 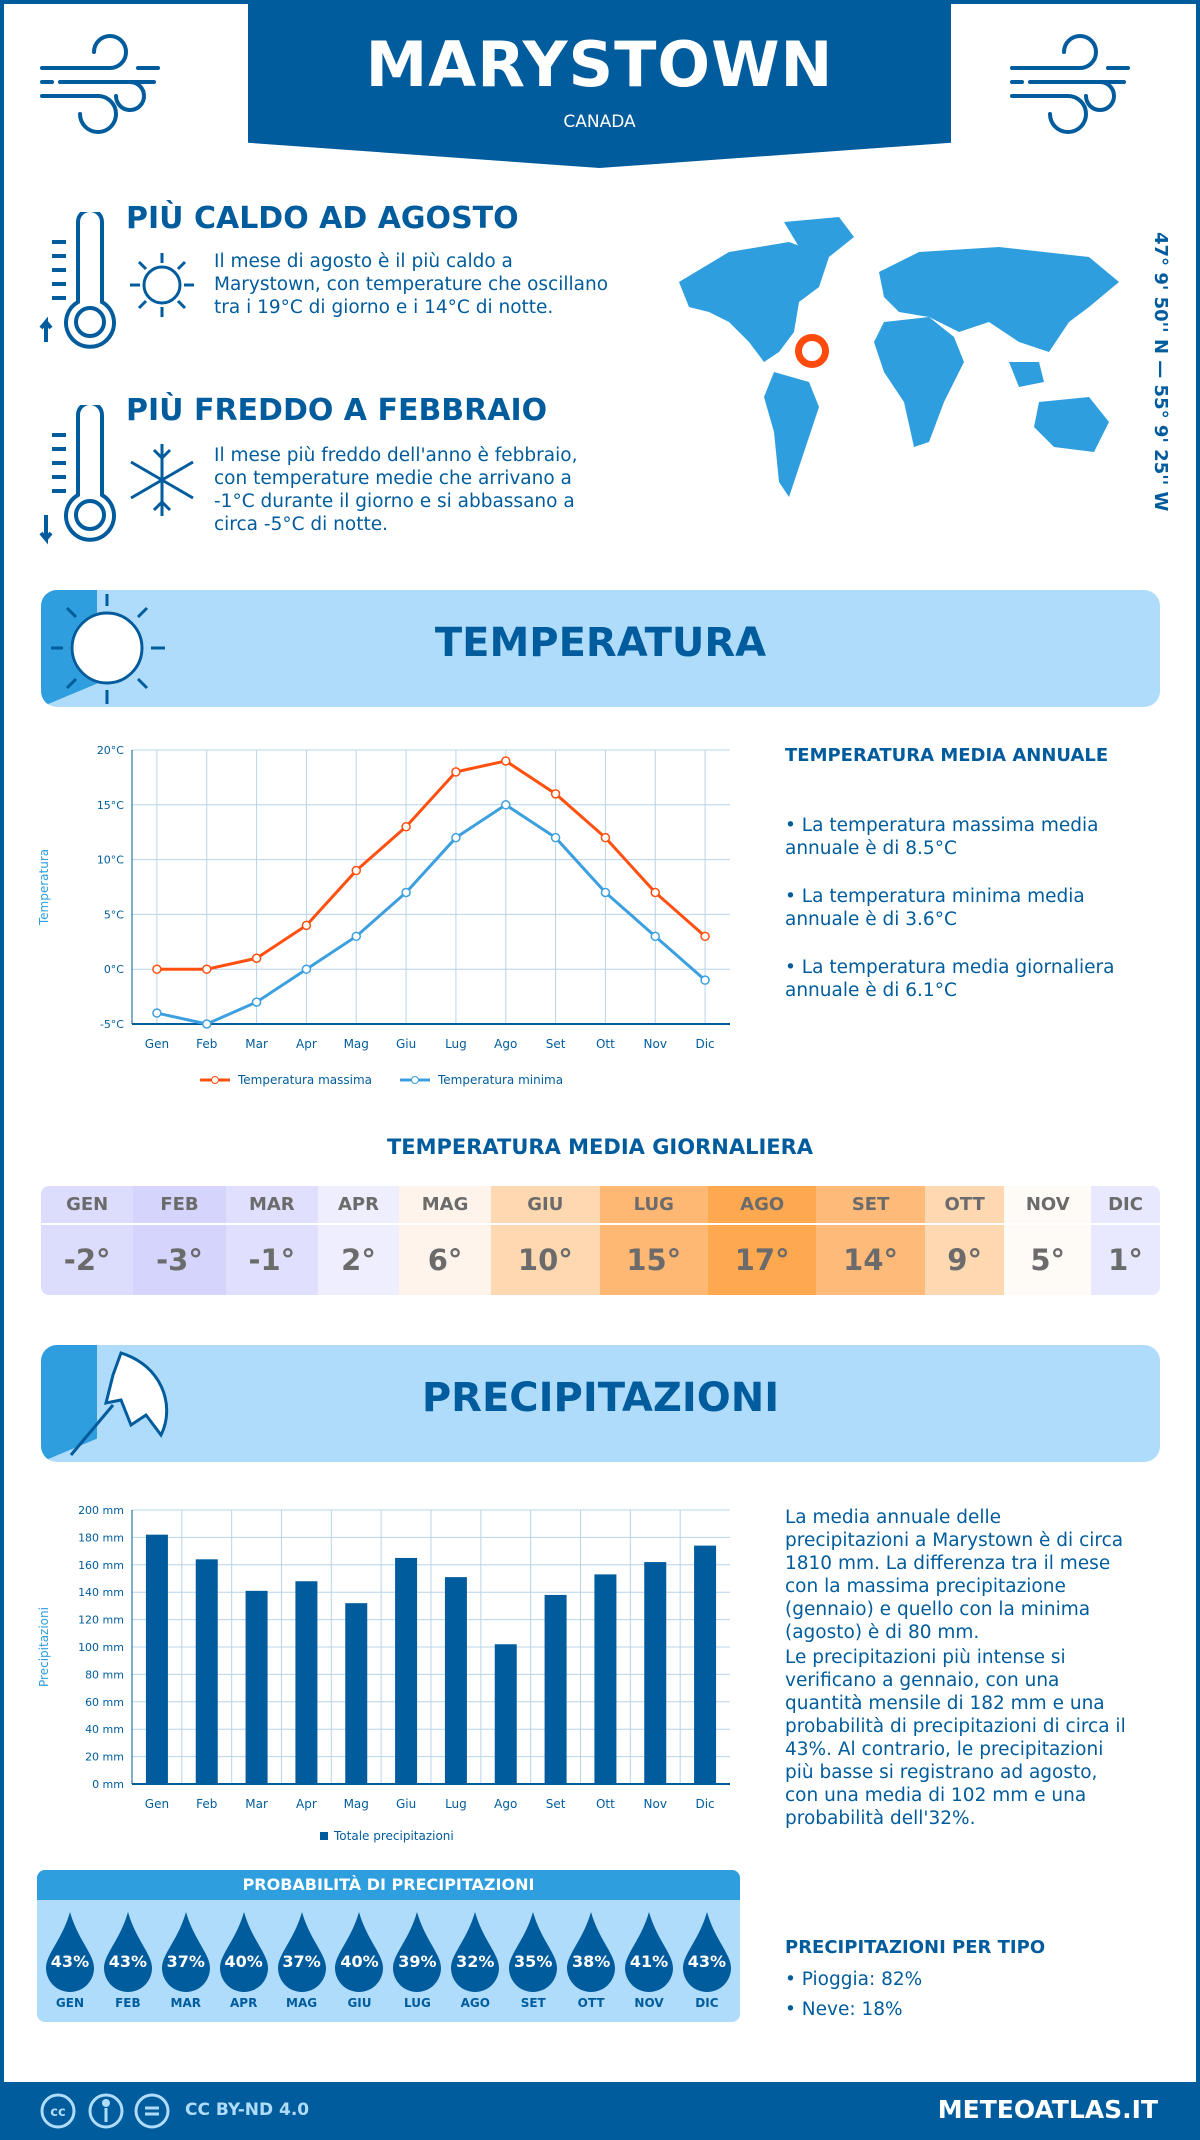 I want to click on daily-month-label: LUG, so click(x=653, y=1205).